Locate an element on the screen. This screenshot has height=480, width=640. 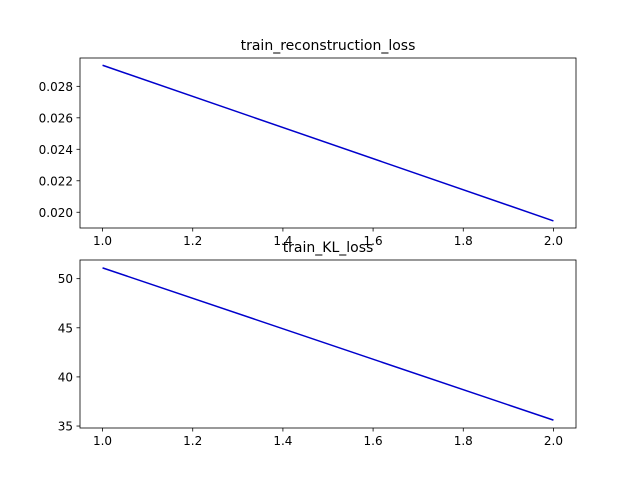
y-tick-label: 0.028 is located at coordinates (56, 87).